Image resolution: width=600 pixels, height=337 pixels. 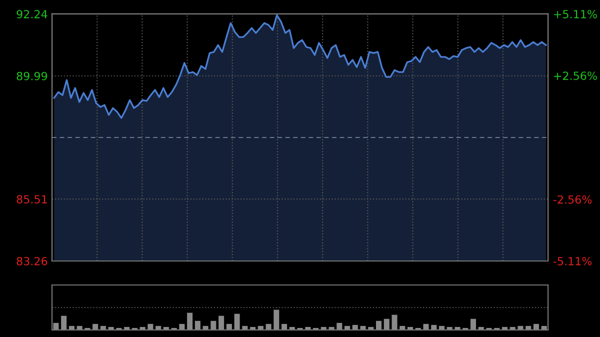 What do you see at coordinates (575, 14) in the screenshot?
I see `y2-tick-label: +5.11%` at bounding box center [575, 14].